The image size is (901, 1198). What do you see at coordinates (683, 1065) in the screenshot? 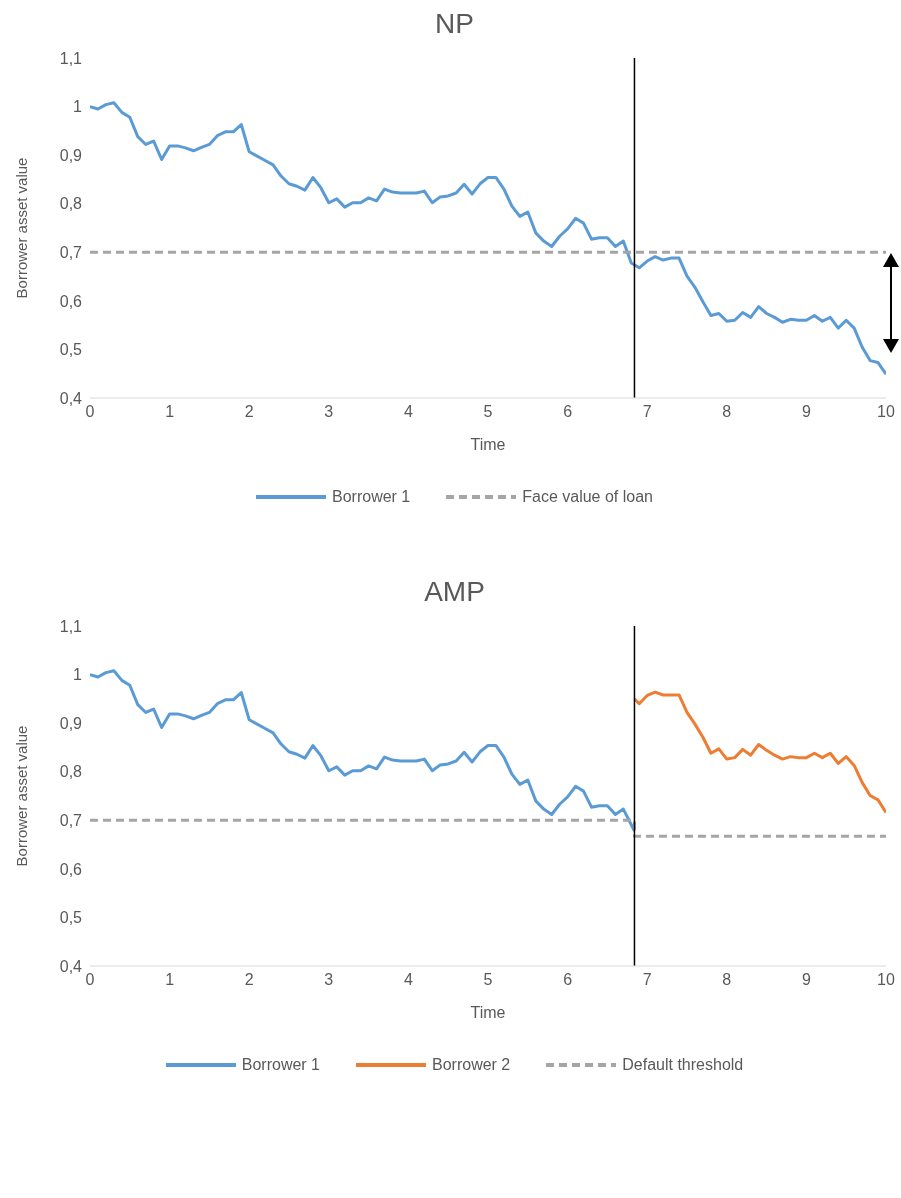
I see `legend-label: Default threshold` at bounding box center [683, 1065].